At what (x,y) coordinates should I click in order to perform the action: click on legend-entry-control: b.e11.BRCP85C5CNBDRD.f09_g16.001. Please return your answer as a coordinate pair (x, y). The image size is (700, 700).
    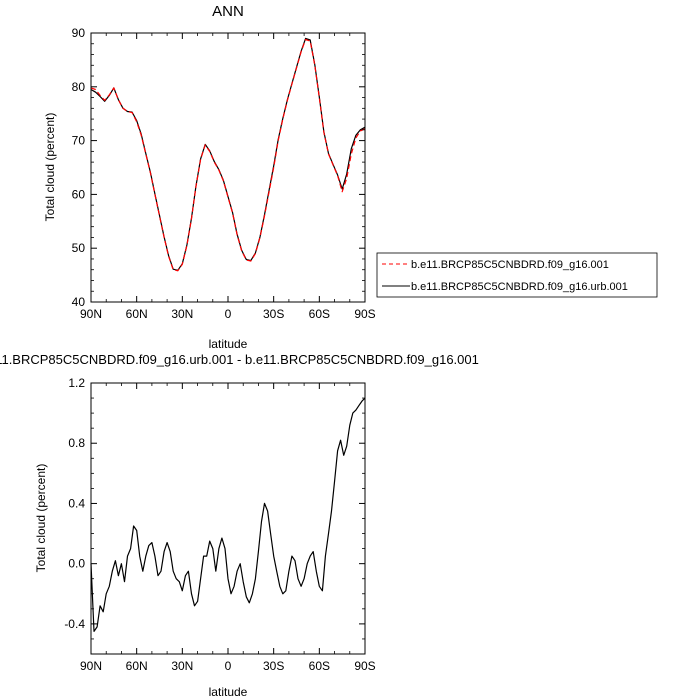
    Looking at the image, I should click on (510, 265).